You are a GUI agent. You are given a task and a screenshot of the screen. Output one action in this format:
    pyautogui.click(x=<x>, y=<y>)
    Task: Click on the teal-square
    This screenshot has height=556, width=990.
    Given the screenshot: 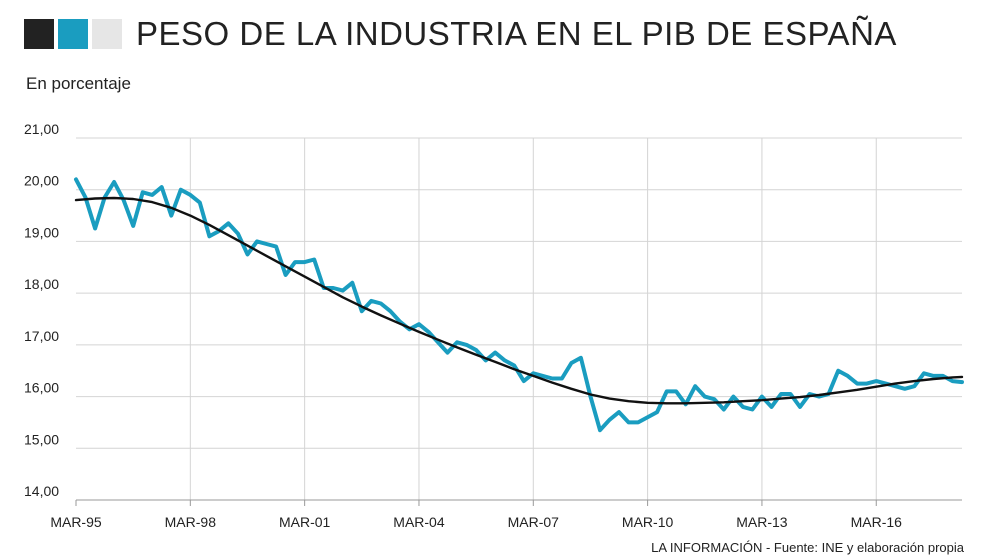 What is the action you would take?
    pyautogui.click(x=73, y=34)
    